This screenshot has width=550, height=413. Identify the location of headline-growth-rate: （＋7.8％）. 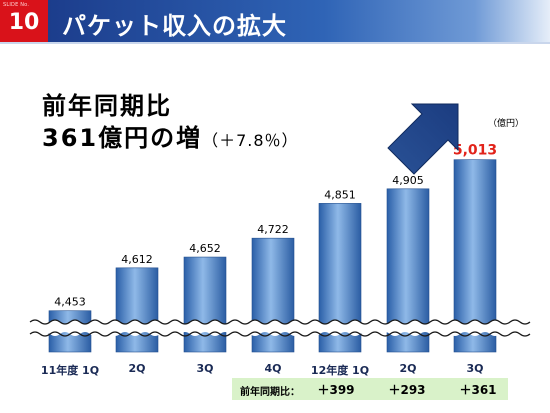
(250, 140).